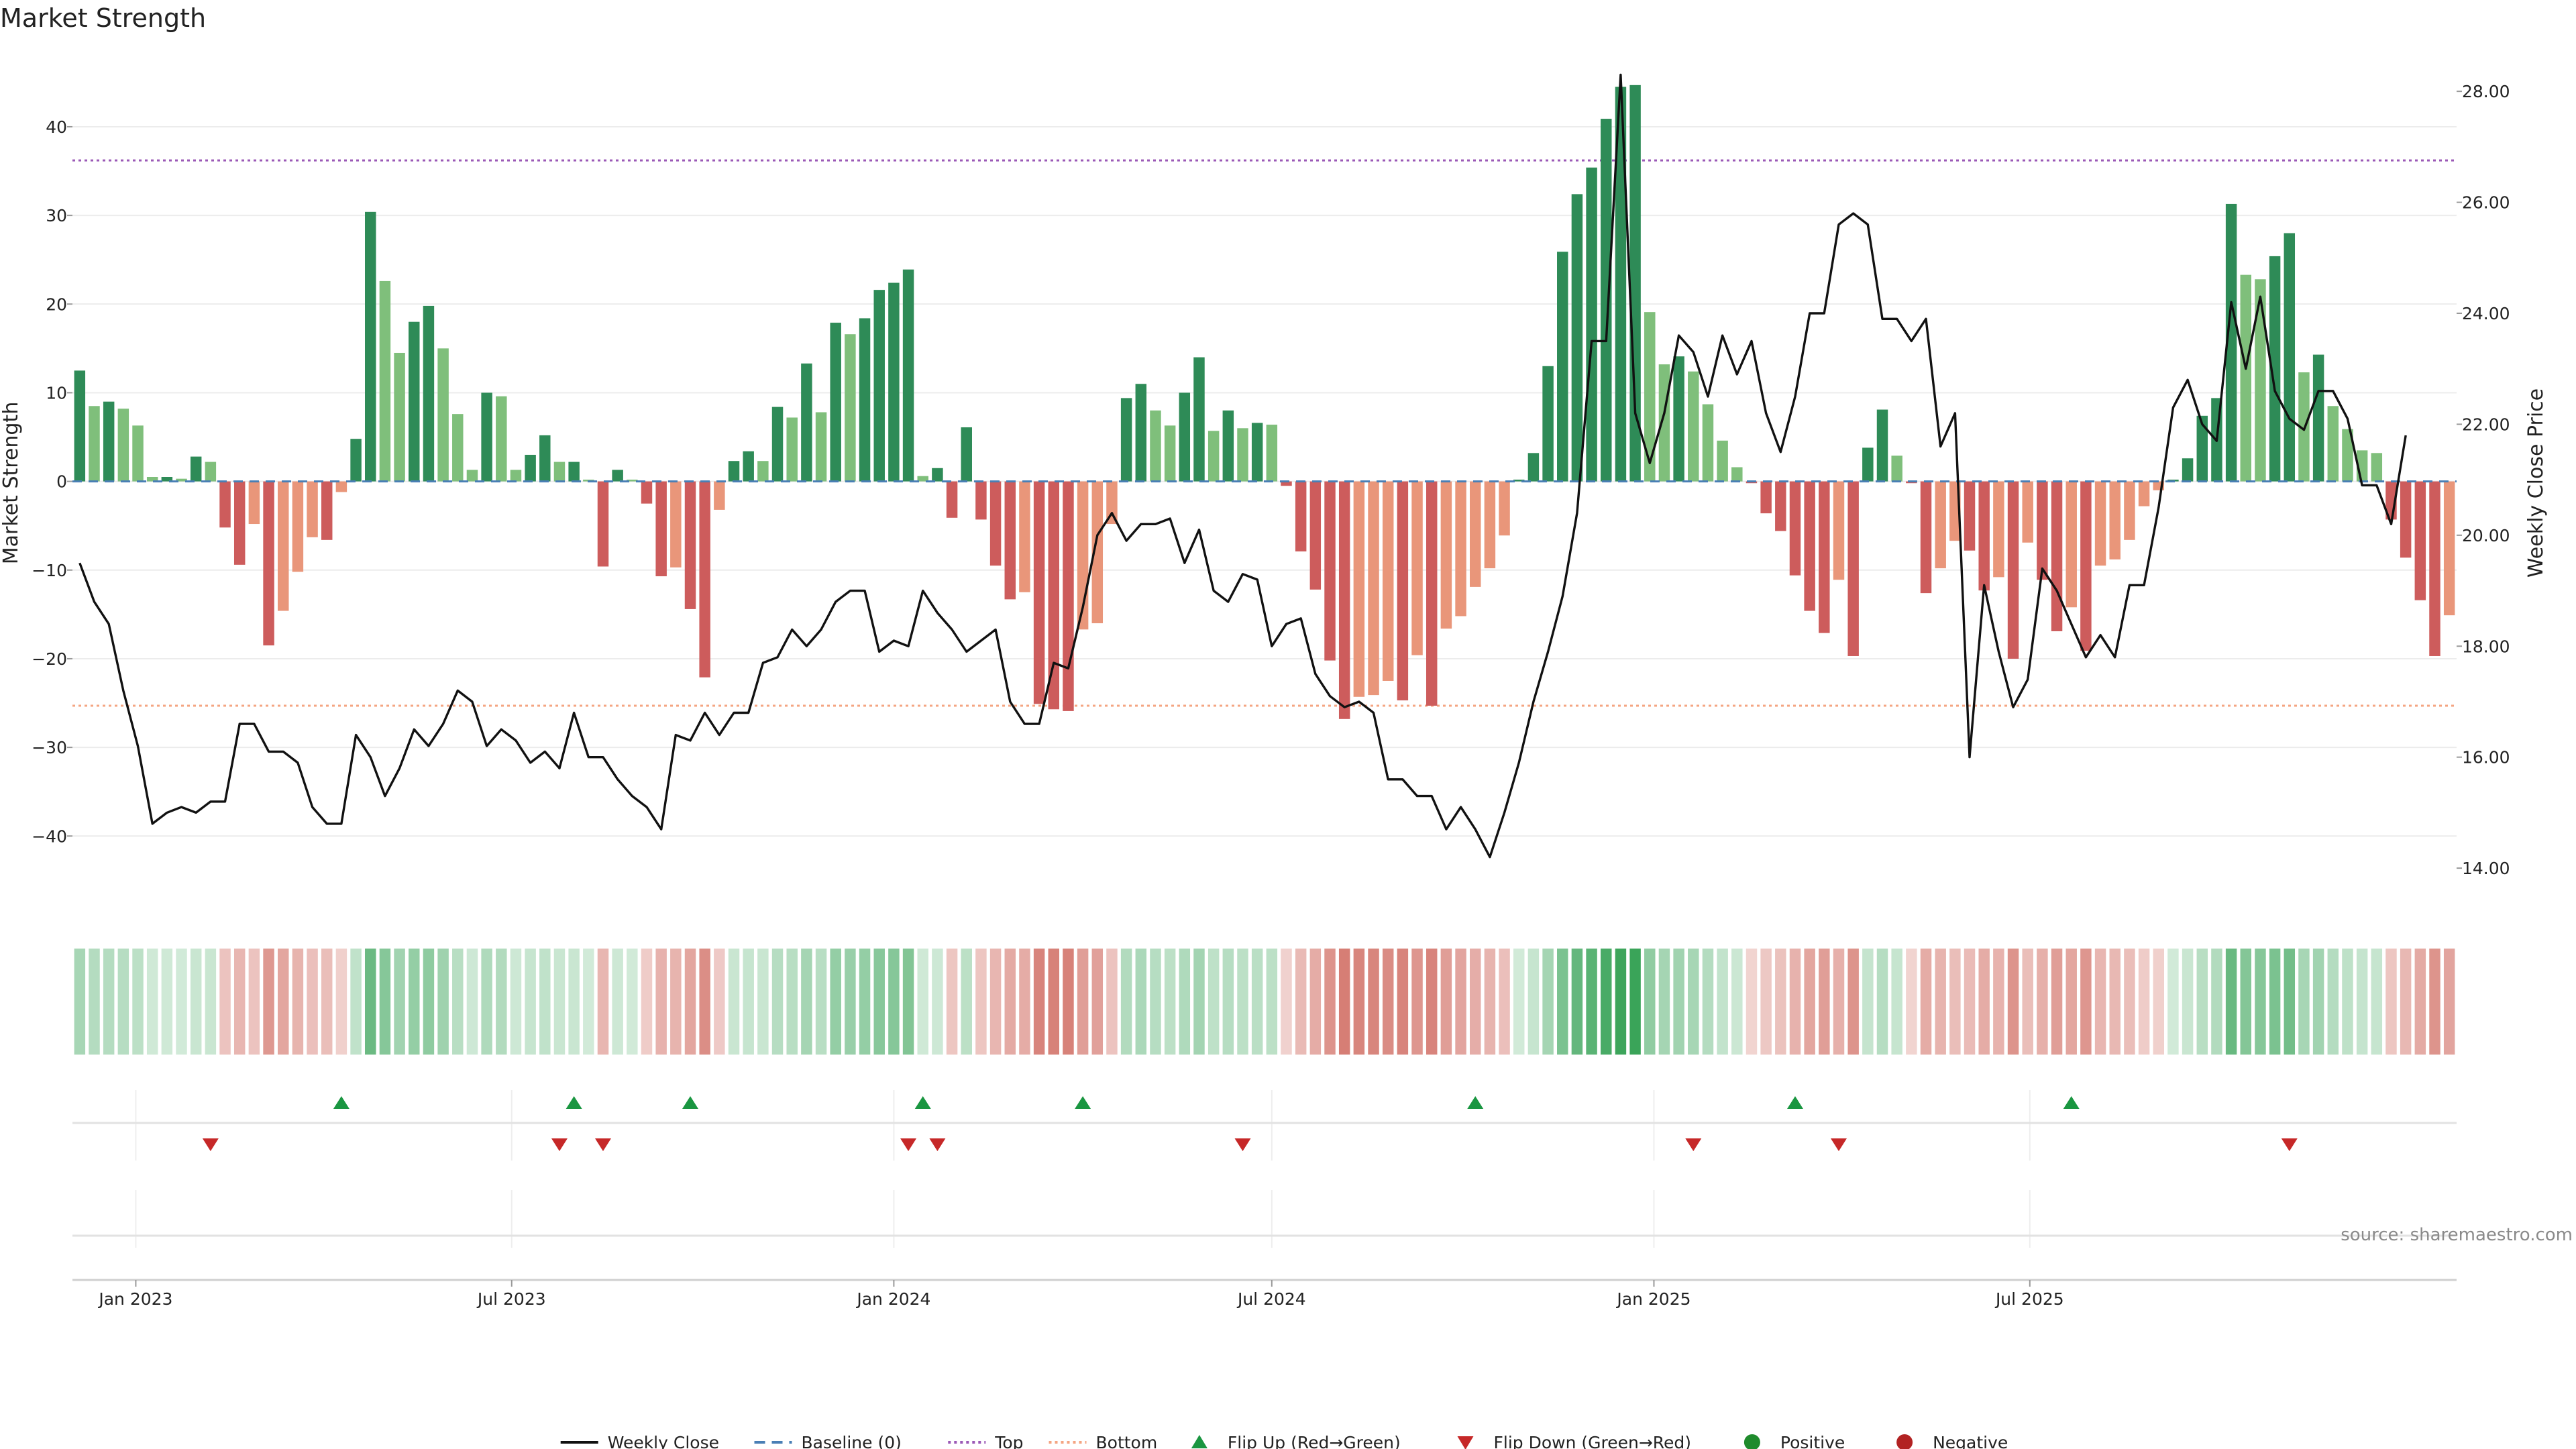 The width and height of the screenshot is (2576, 1449). I want to click on y-right-tick-label: 14.00, so click(2486, 868).